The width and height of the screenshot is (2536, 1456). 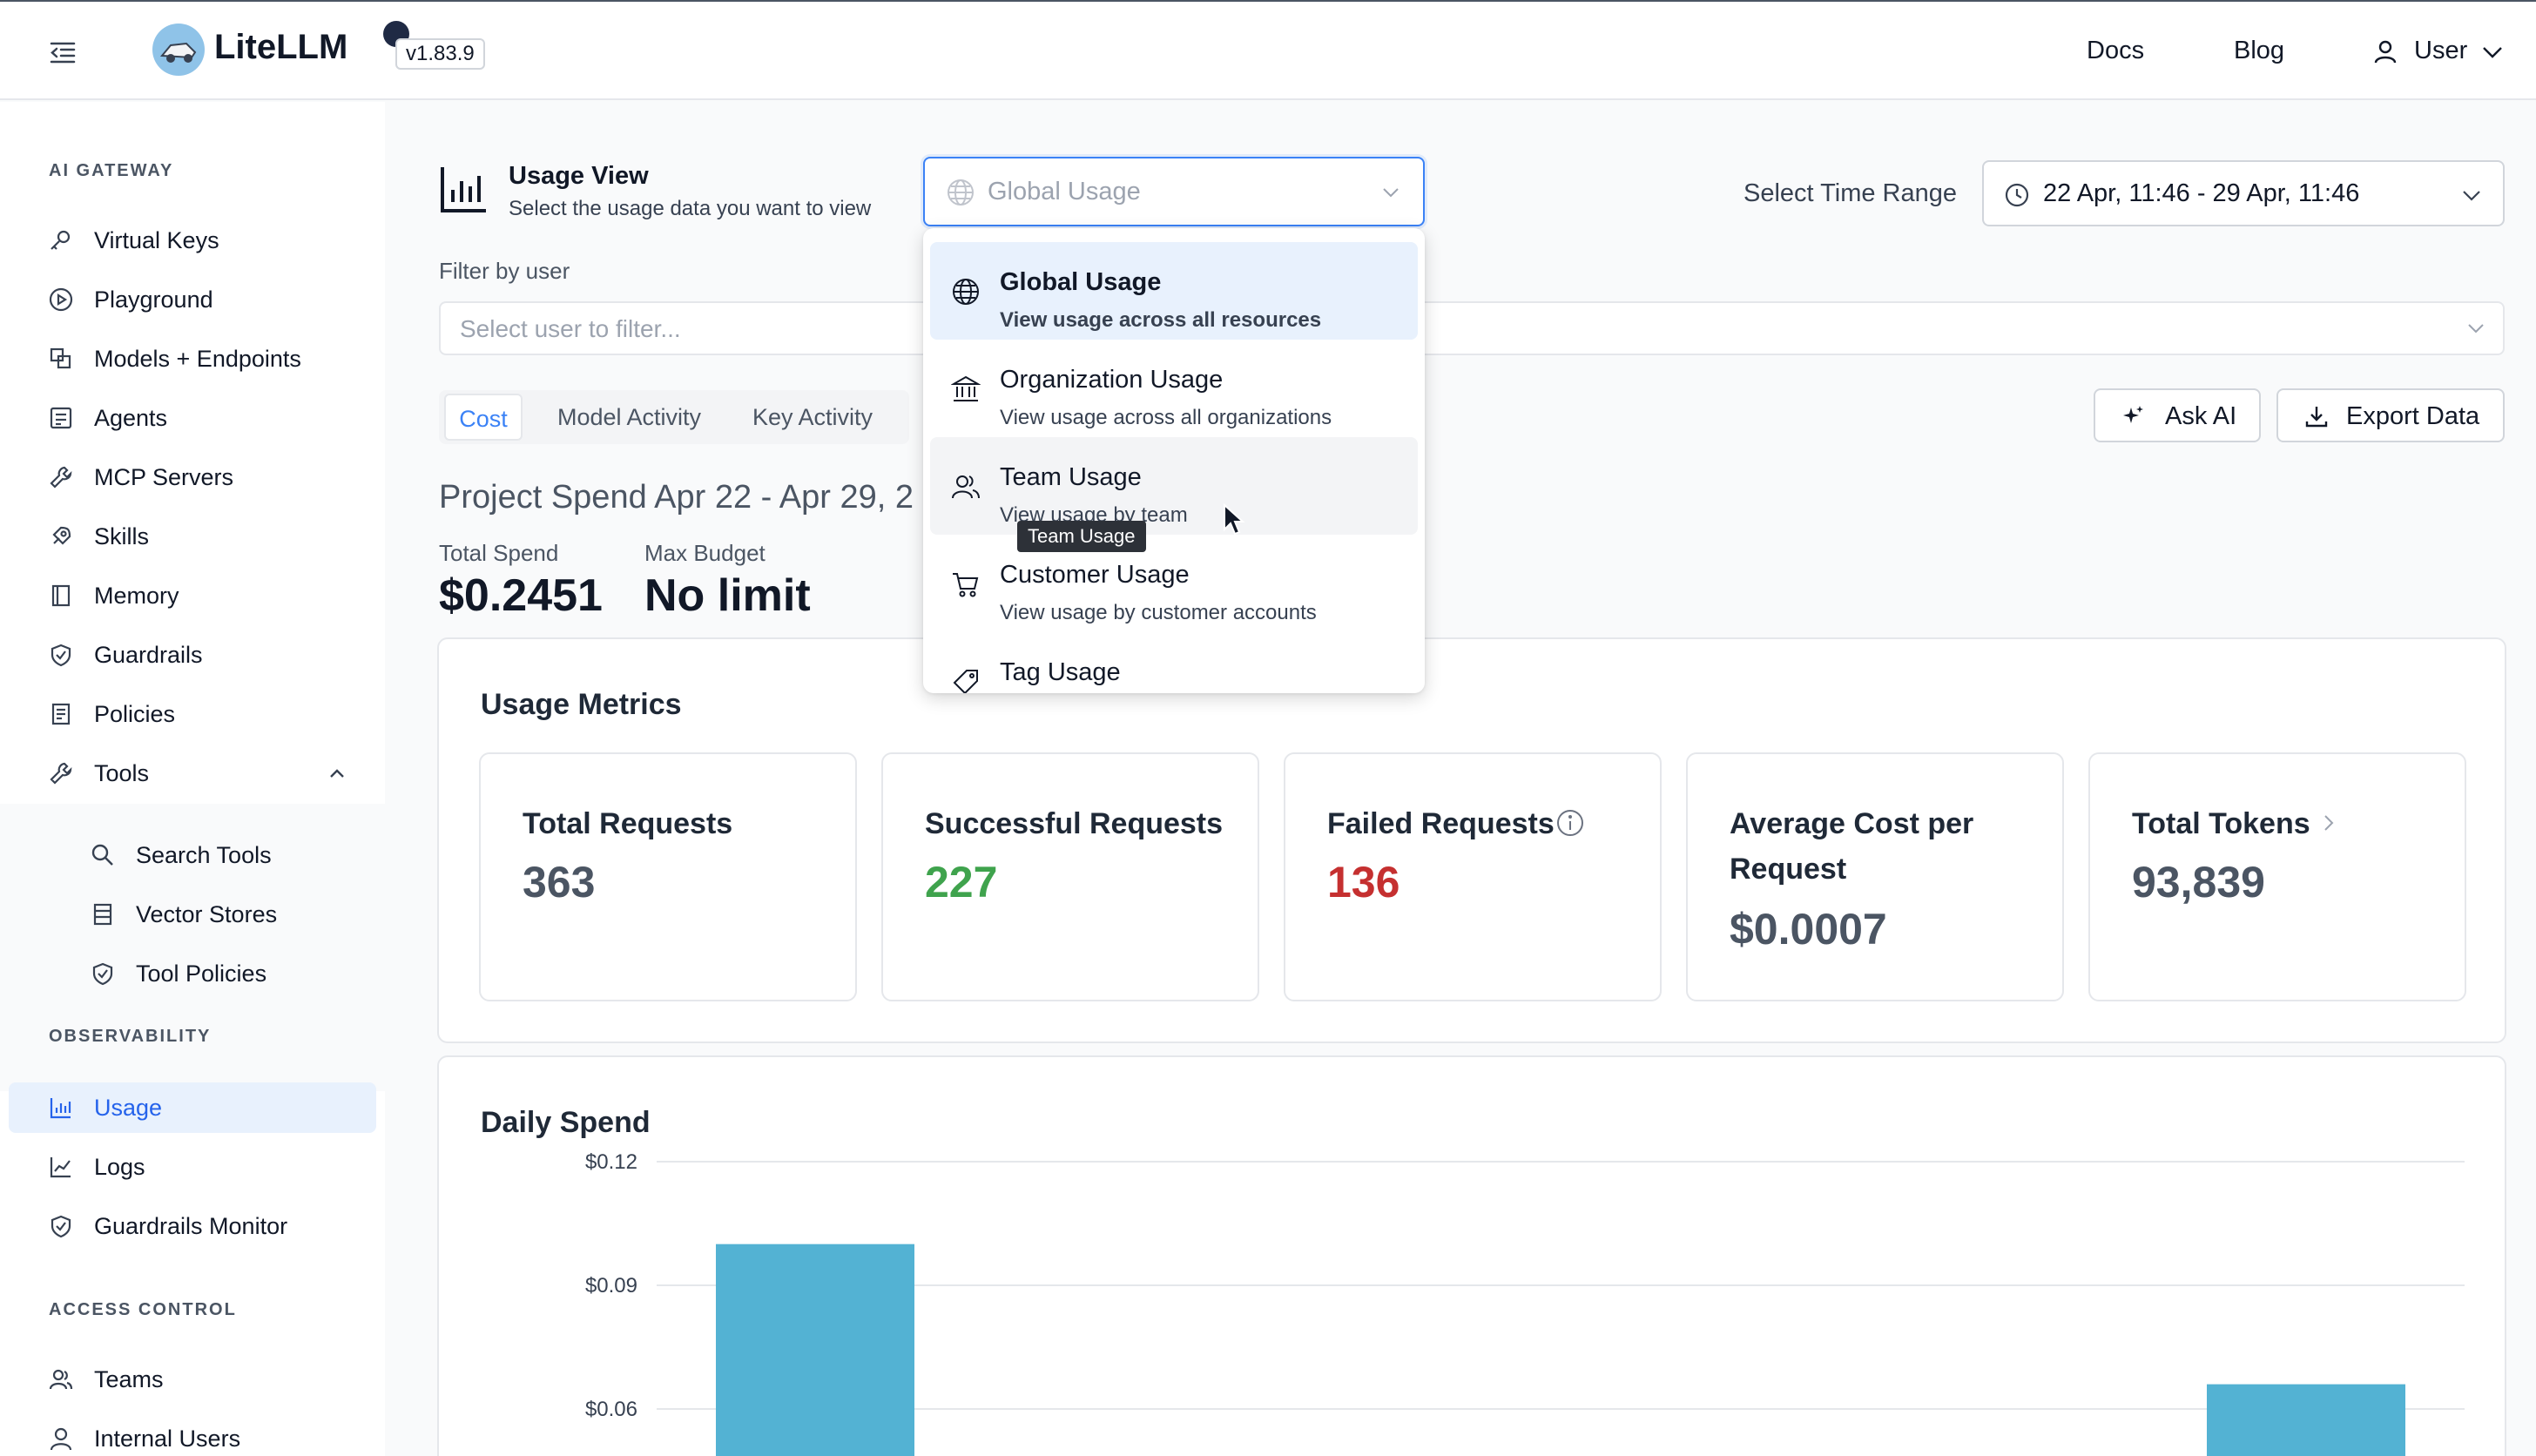 What do you see at coordinates (2201, 193) in the screenshot?
I see `time-range-value: 22 Apr, 11:46 - 29 Apr, 11:46` at bounding box center [2201, 193].